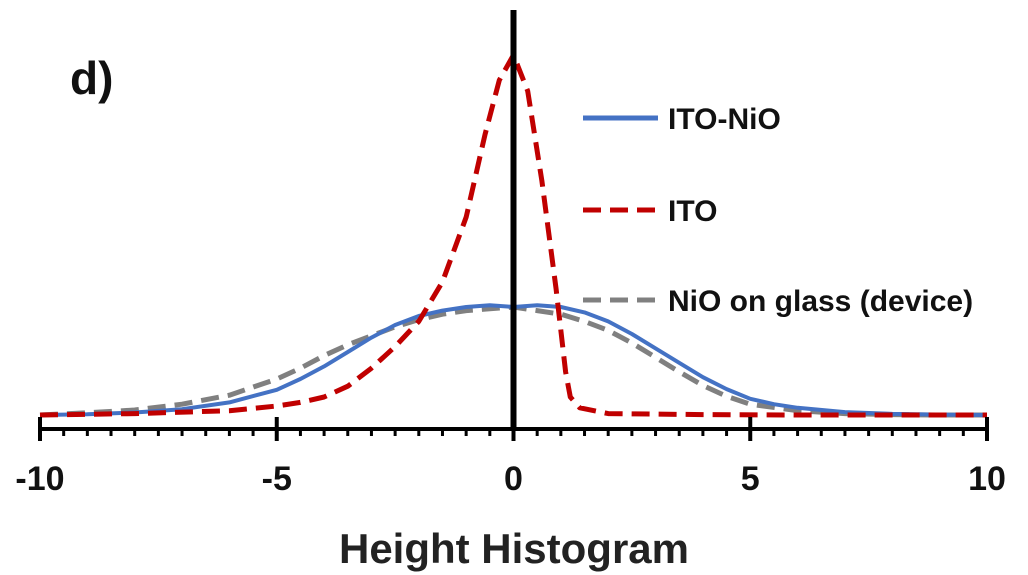 This screenshot has width=1028, height=575. I want to click on panel-label: d), so click(91, 78).